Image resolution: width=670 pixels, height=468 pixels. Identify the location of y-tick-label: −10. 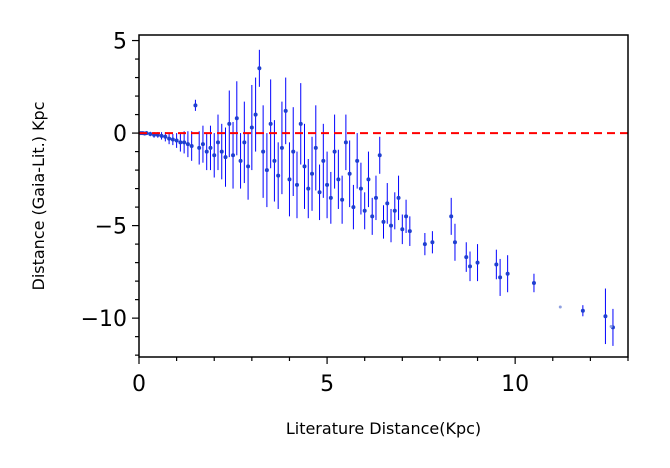
(104, 319).